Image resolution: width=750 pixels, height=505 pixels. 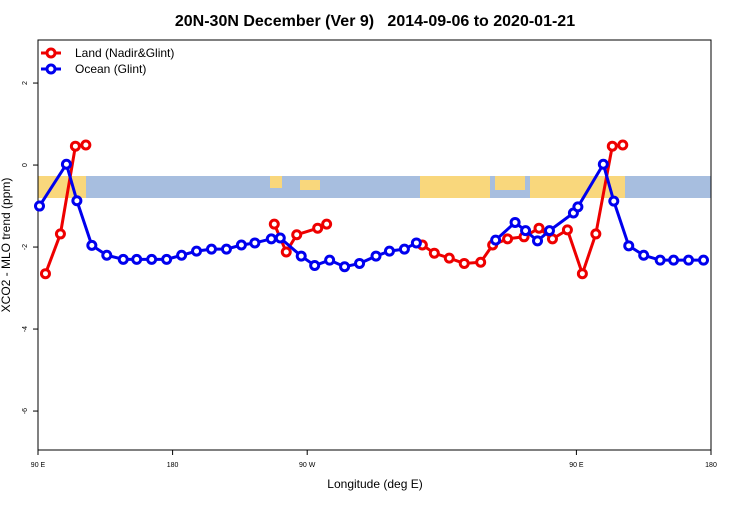 What do you see at coordinates (25, 165) in the screenshot?
I see `y-tick-label: 0` at bounding box center [25, 165].